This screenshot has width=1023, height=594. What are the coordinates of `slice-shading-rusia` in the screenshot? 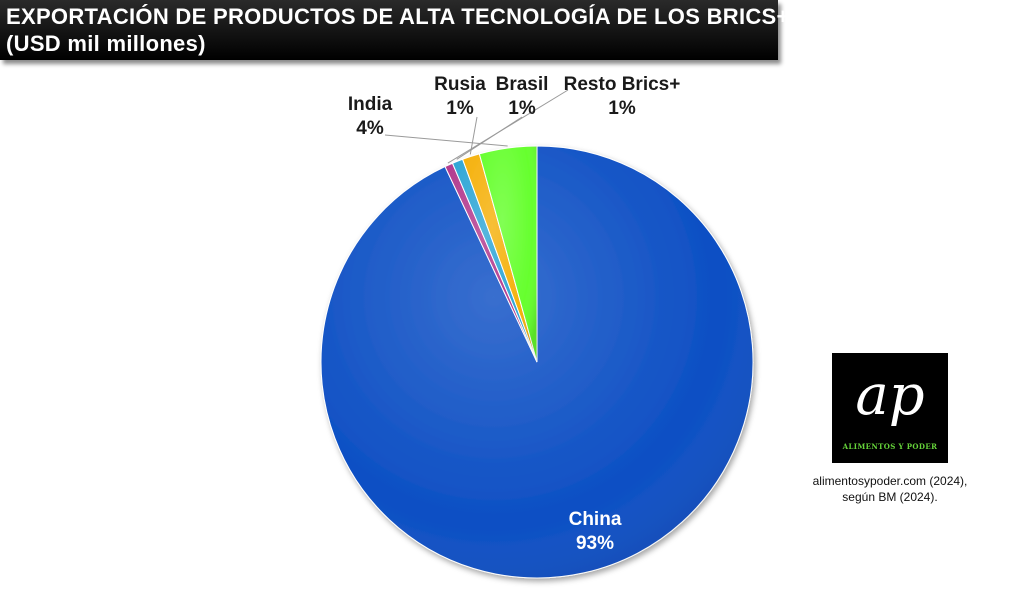 It's located at (499, 257).